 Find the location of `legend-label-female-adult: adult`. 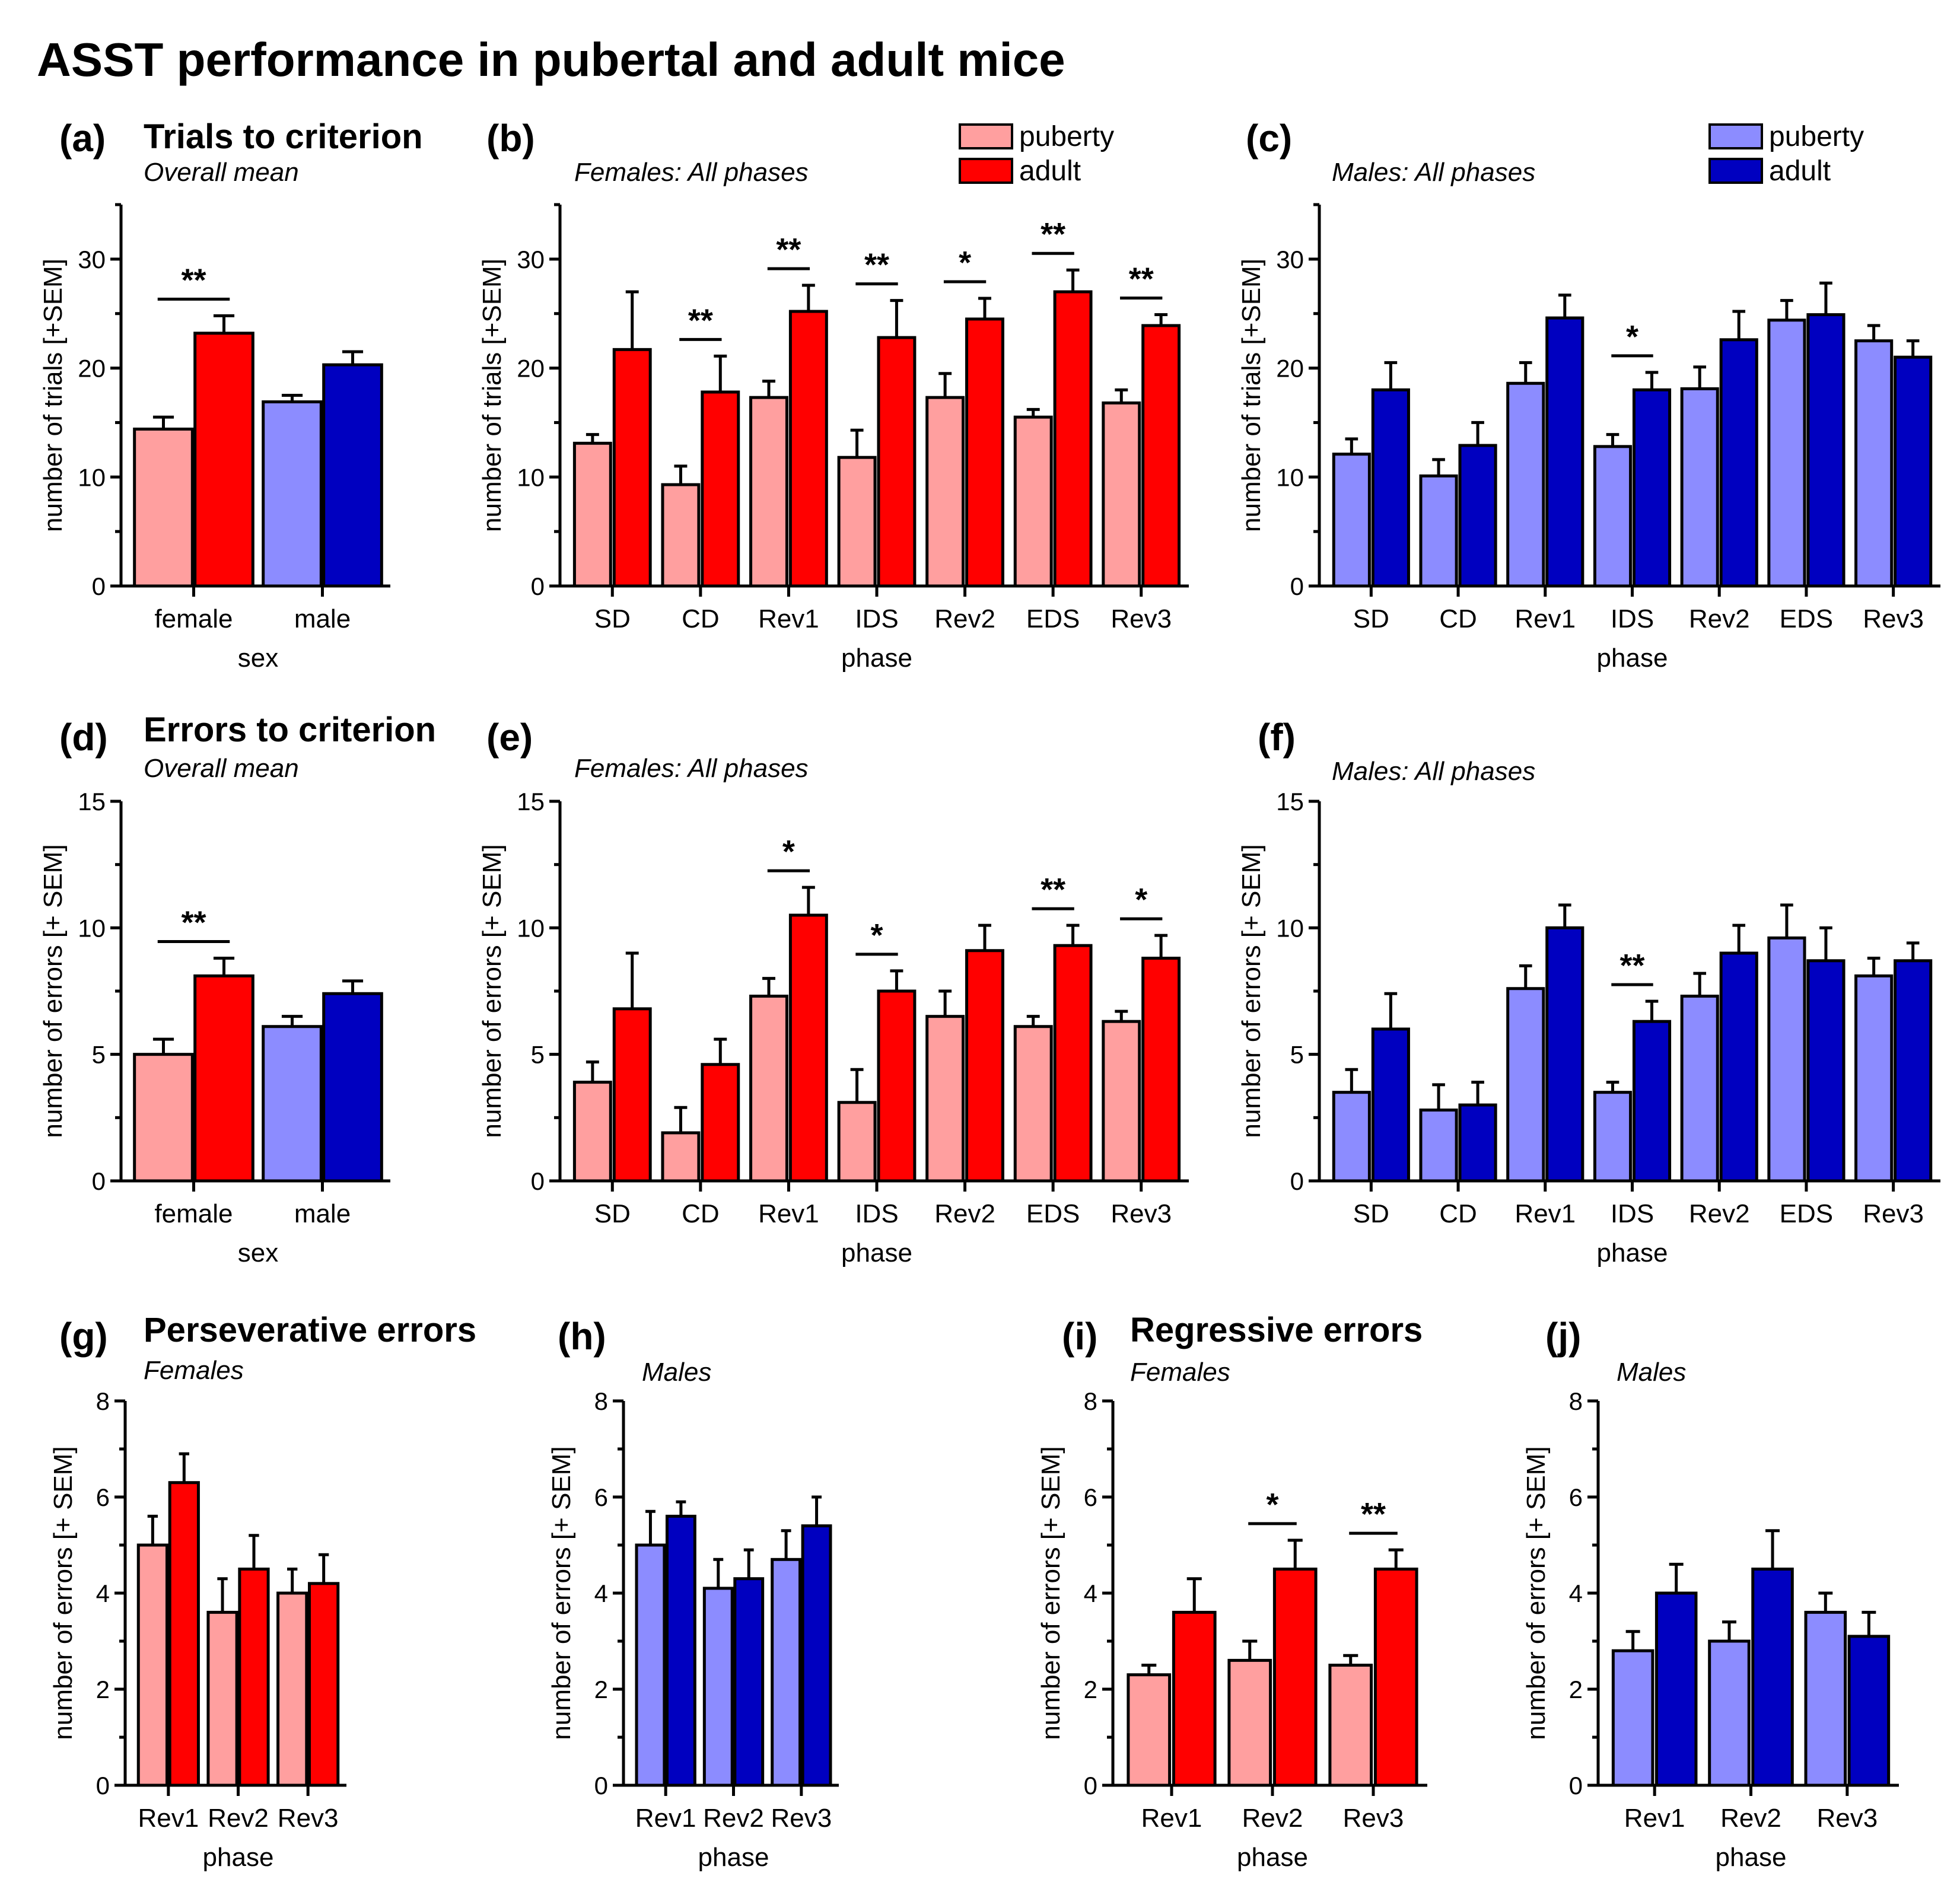

legend-label-female-adult: adult is located at coordinates (1050, 171).